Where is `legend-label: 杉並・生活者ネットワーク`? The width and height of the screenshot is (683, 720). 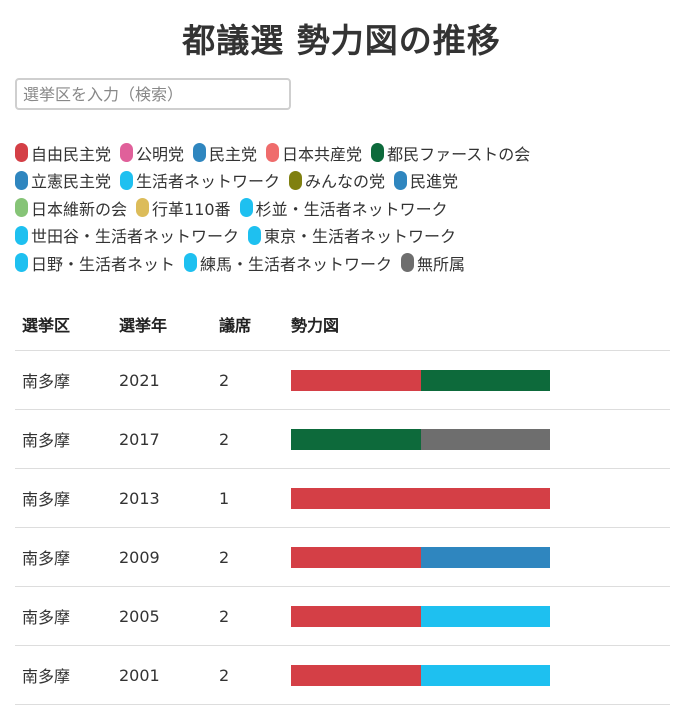 legend-label: 杉並・生活者ネットワーク is located at coordinates (351, 209).